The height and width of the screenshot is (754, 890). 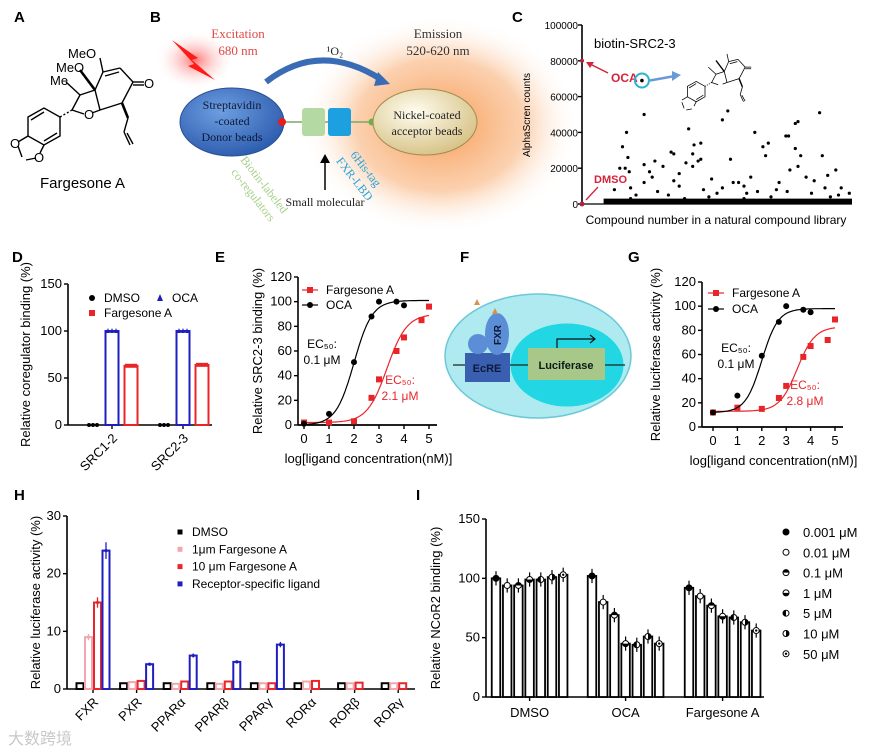 I want to click on y-axis-label: AlphaScren counts, so click(x=527, y=115).